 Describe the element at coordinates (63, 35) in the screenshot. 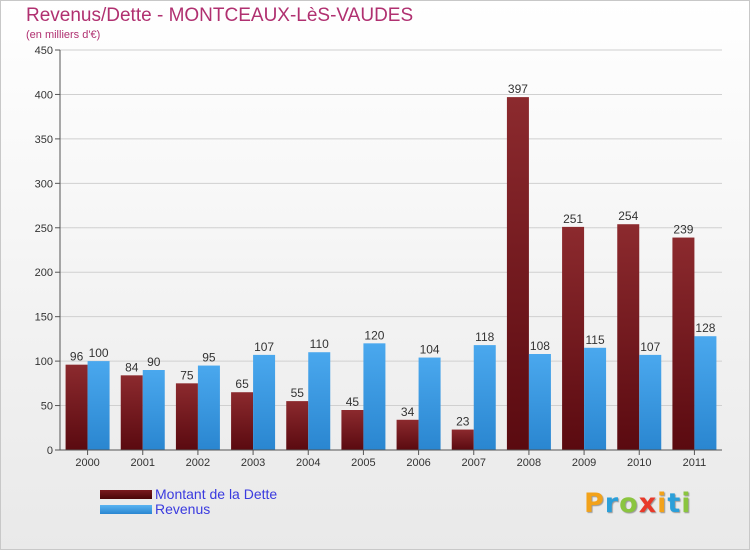

I see `chart-subtitle: (en milliers d'€)` at that location.